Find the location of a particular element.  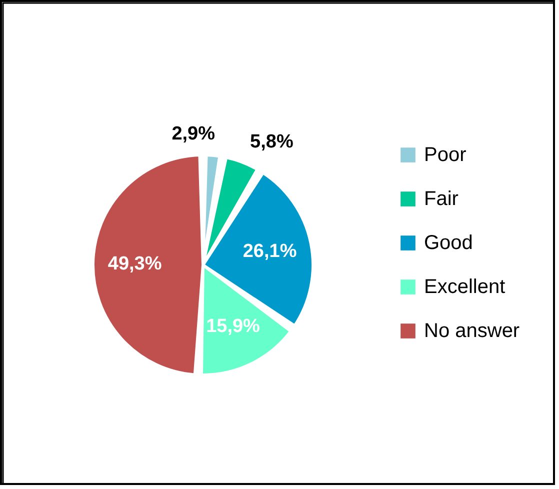

legend-label: Good is located at coordinates (448, 243).